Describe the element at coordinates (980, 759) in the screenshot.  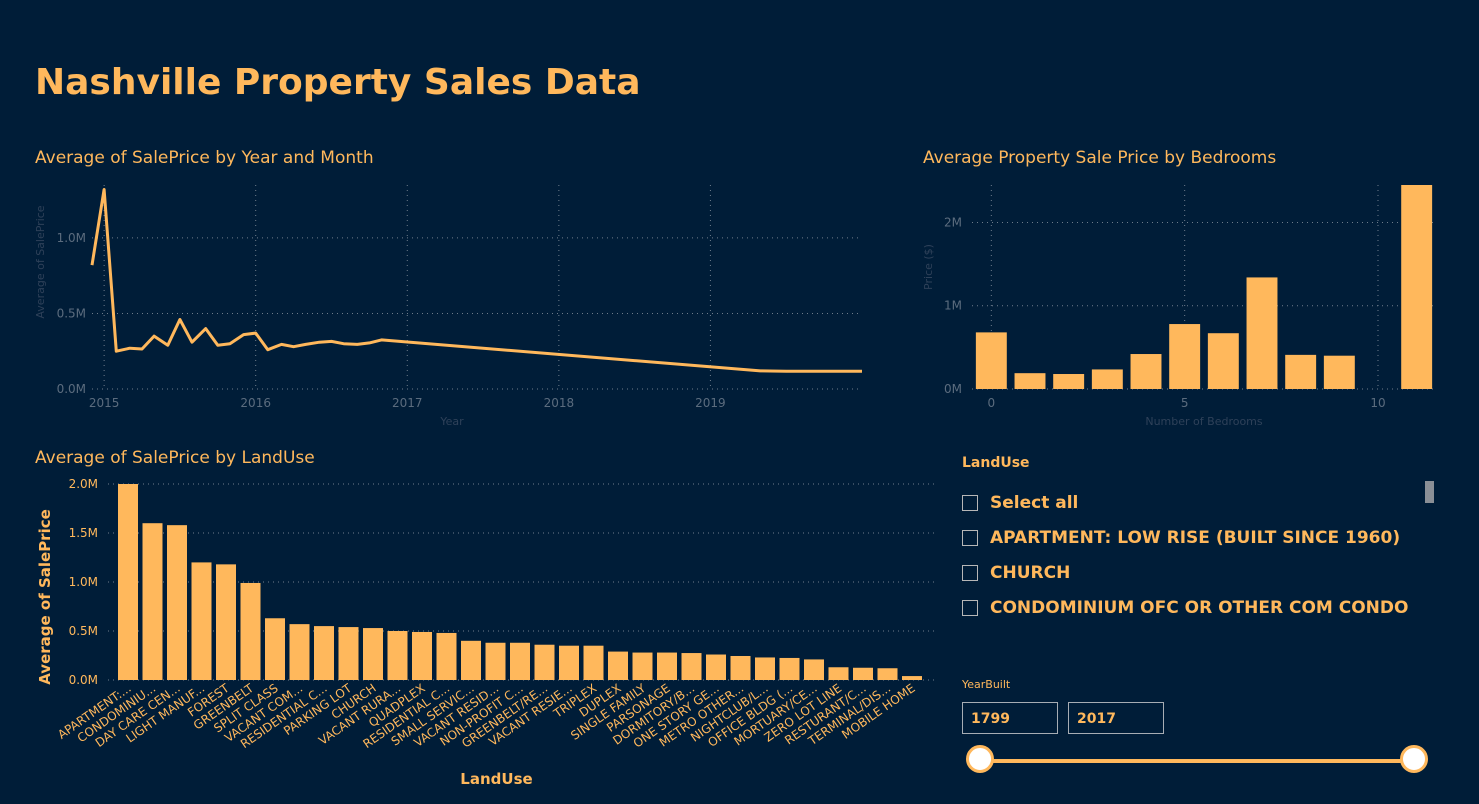
I see `yearbuilt-min-handle` at that location.